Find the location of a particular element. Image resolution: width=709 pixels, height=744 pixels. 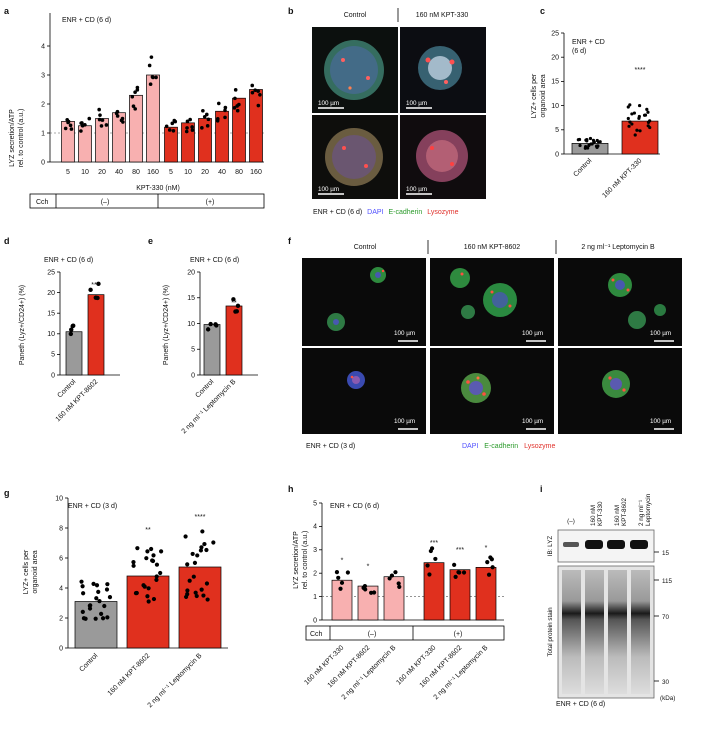

panel-b-legend-prefix: ENR + CD (6 d) is located at coordinates (337, 212).